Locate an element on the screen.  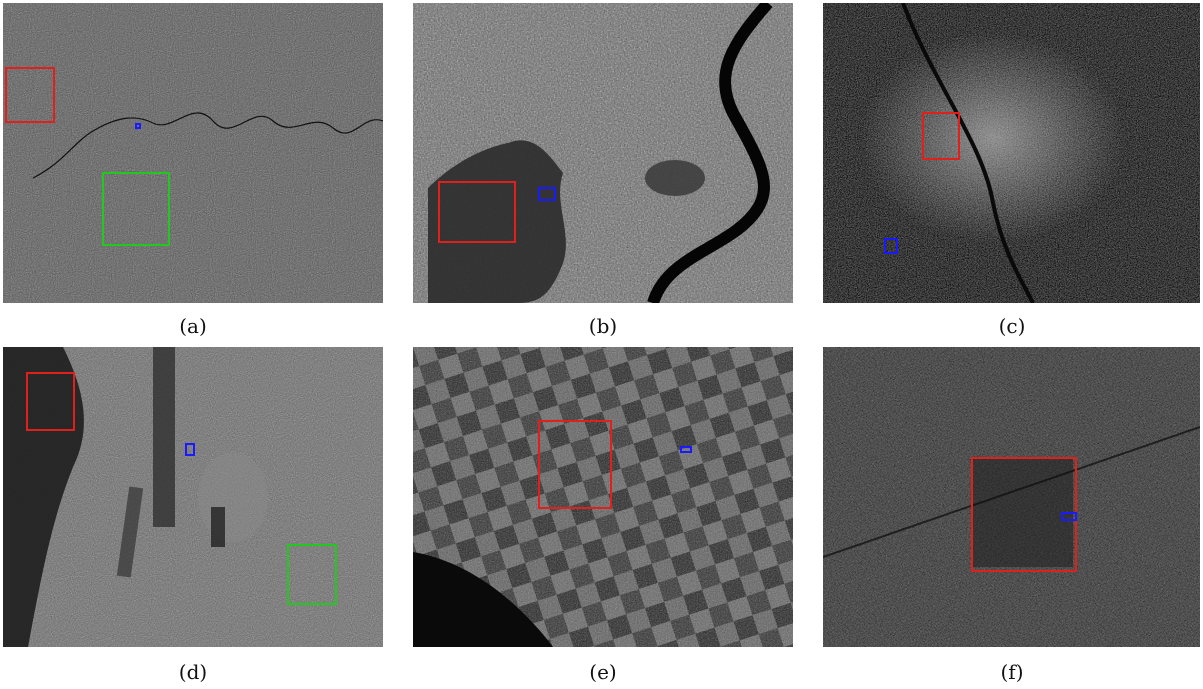
sar-texture-c is located at coordinates (1011, 153).